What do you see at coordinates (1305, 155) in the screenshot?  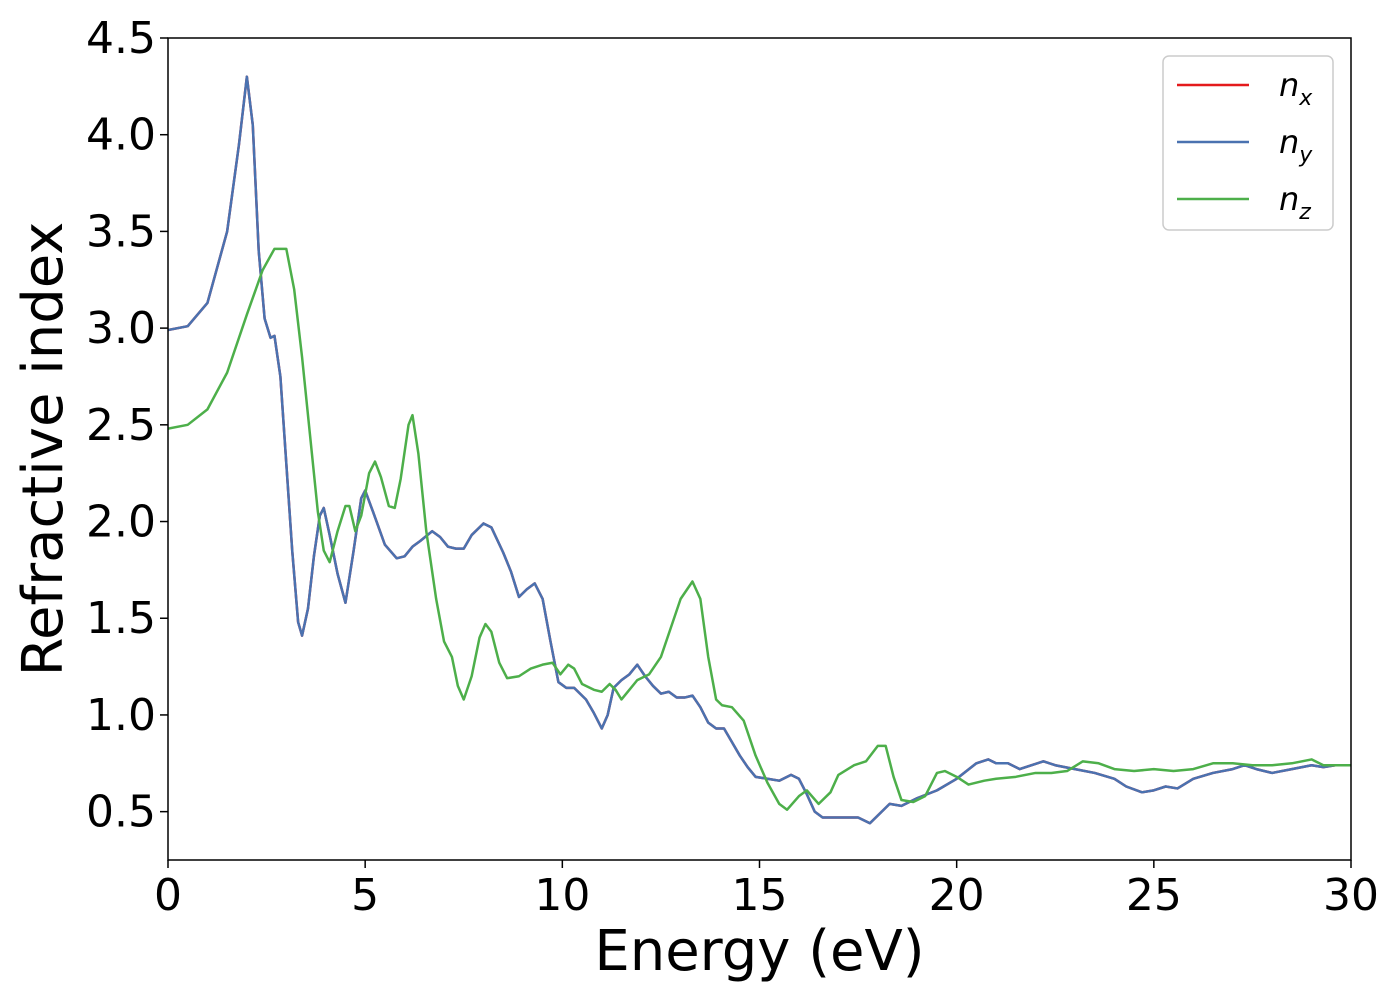 I see `legend-label-subscript: y` at bounding box center [1305, 155].